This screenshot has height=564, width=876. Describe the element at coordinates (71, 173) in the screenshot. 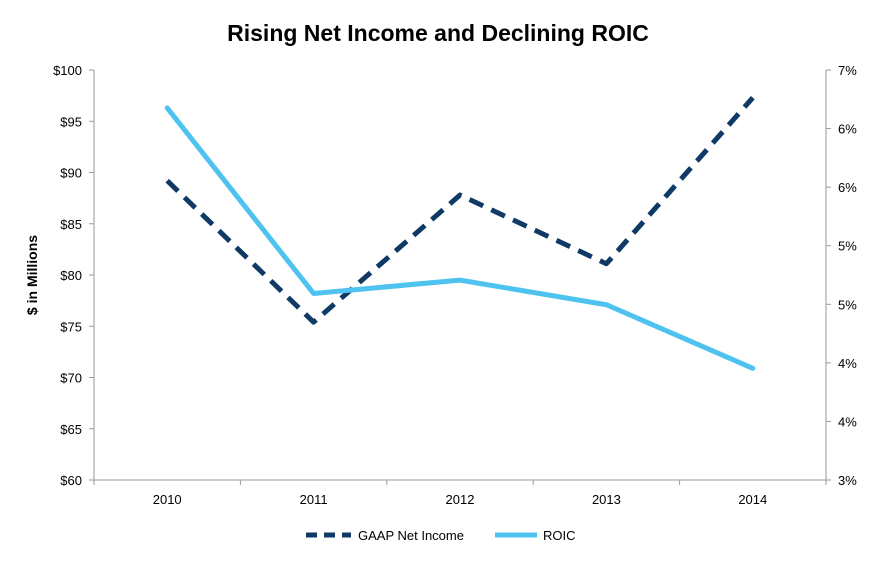

I see `left-tick-label: $90` at that location.